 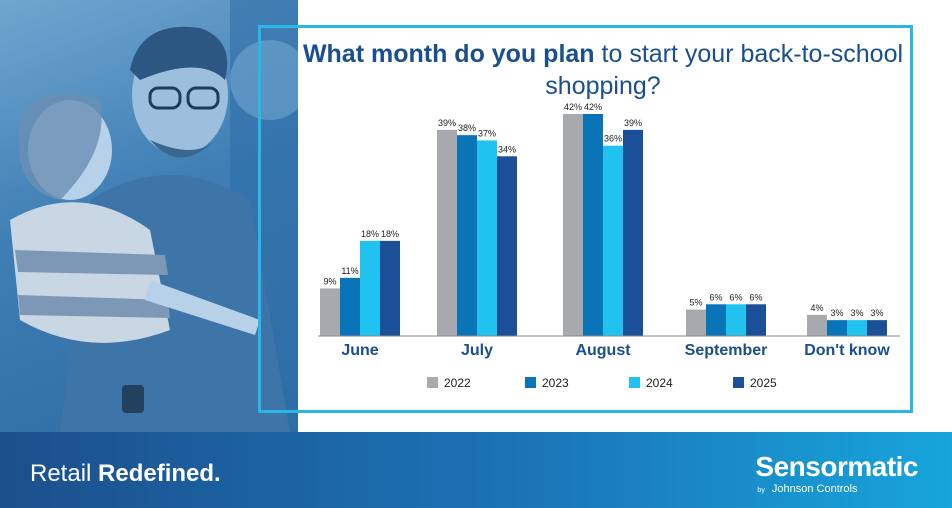 I want to click on brand-name: Sensormatic, so click(x=836, y=467).